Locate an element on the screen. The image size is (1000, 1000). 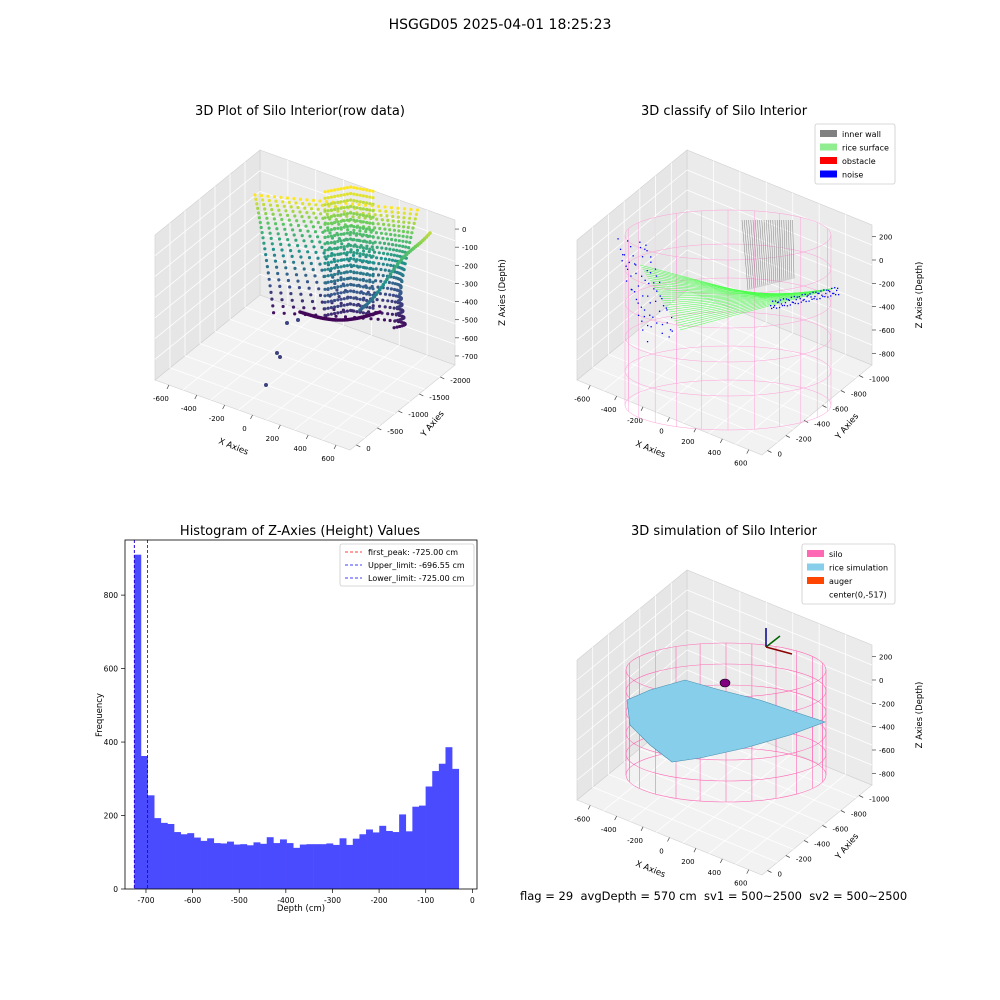
panel4-z-tick-label: -600 is located at coordinates (887, 751).